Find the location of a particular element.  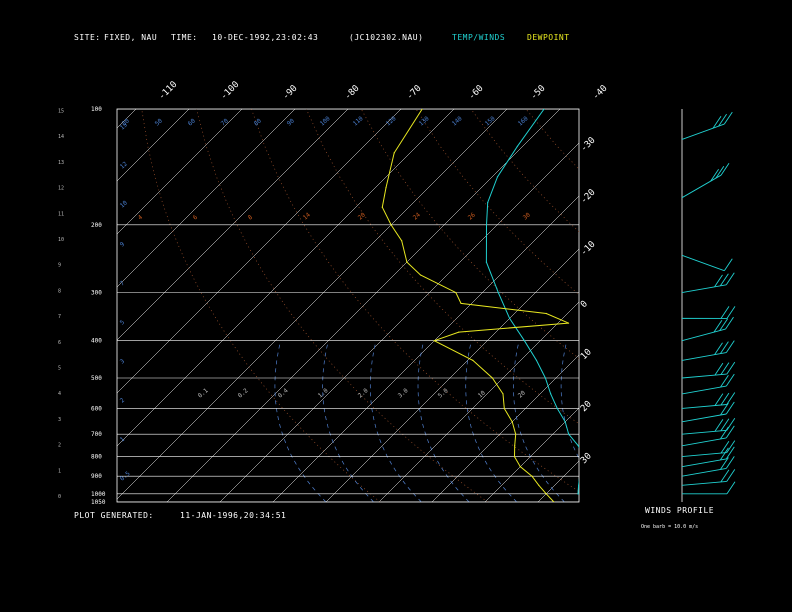

height-tick-label: 15 is located at coordinates (61, 112).